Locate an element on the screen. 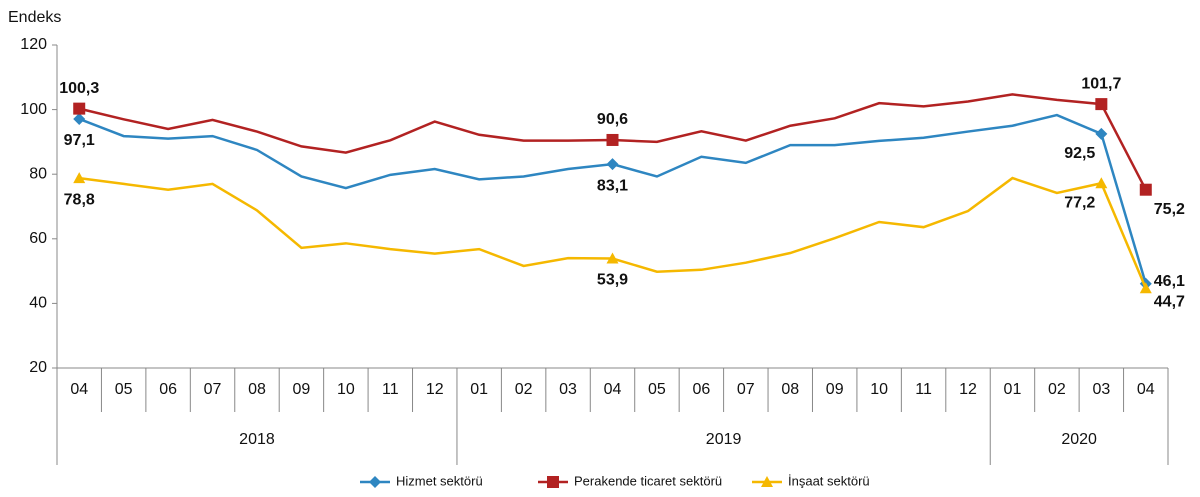 This screenshot has height=497, width=1200. legend-label: Hizmet sektörü is located at coordinates (439, 480).